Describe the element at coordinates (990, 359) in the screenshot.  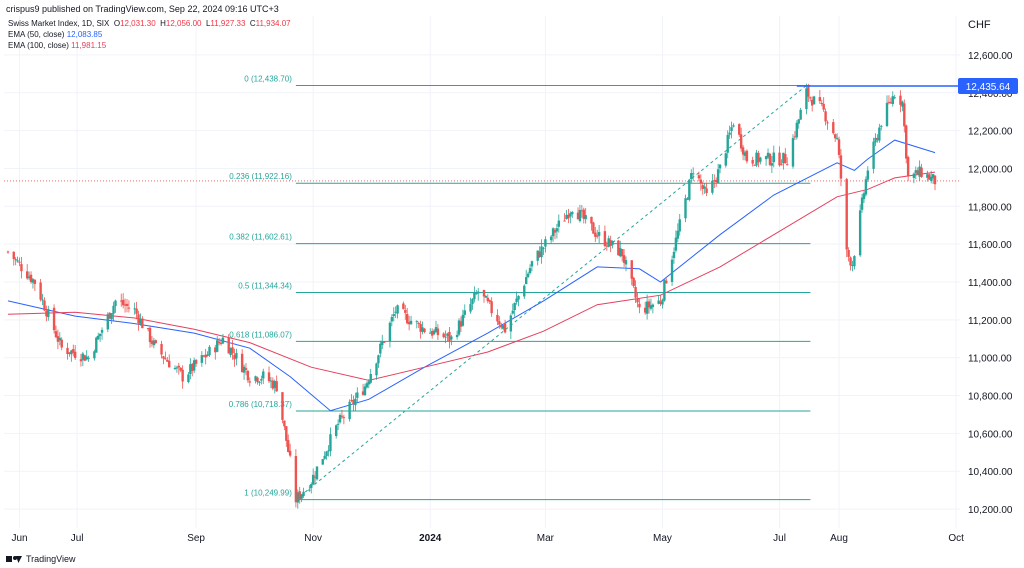
I see `y-tick-label: 11,000.00` at that location.